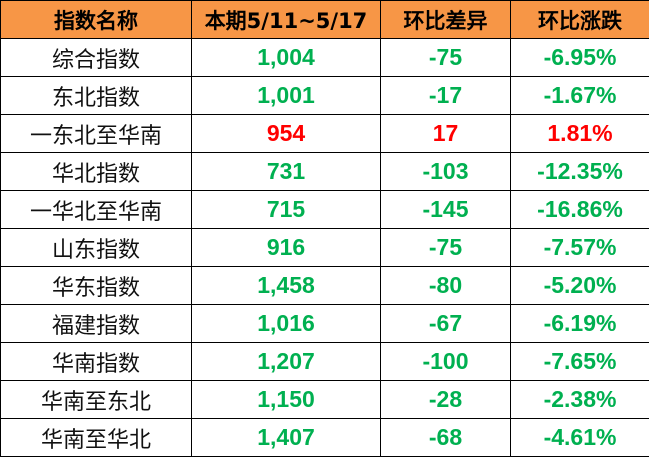 The image size is (649, 457). Describe the element at coordinates (579, 437) in the screenshot. I see `row-pct: -4.61%` at that location.